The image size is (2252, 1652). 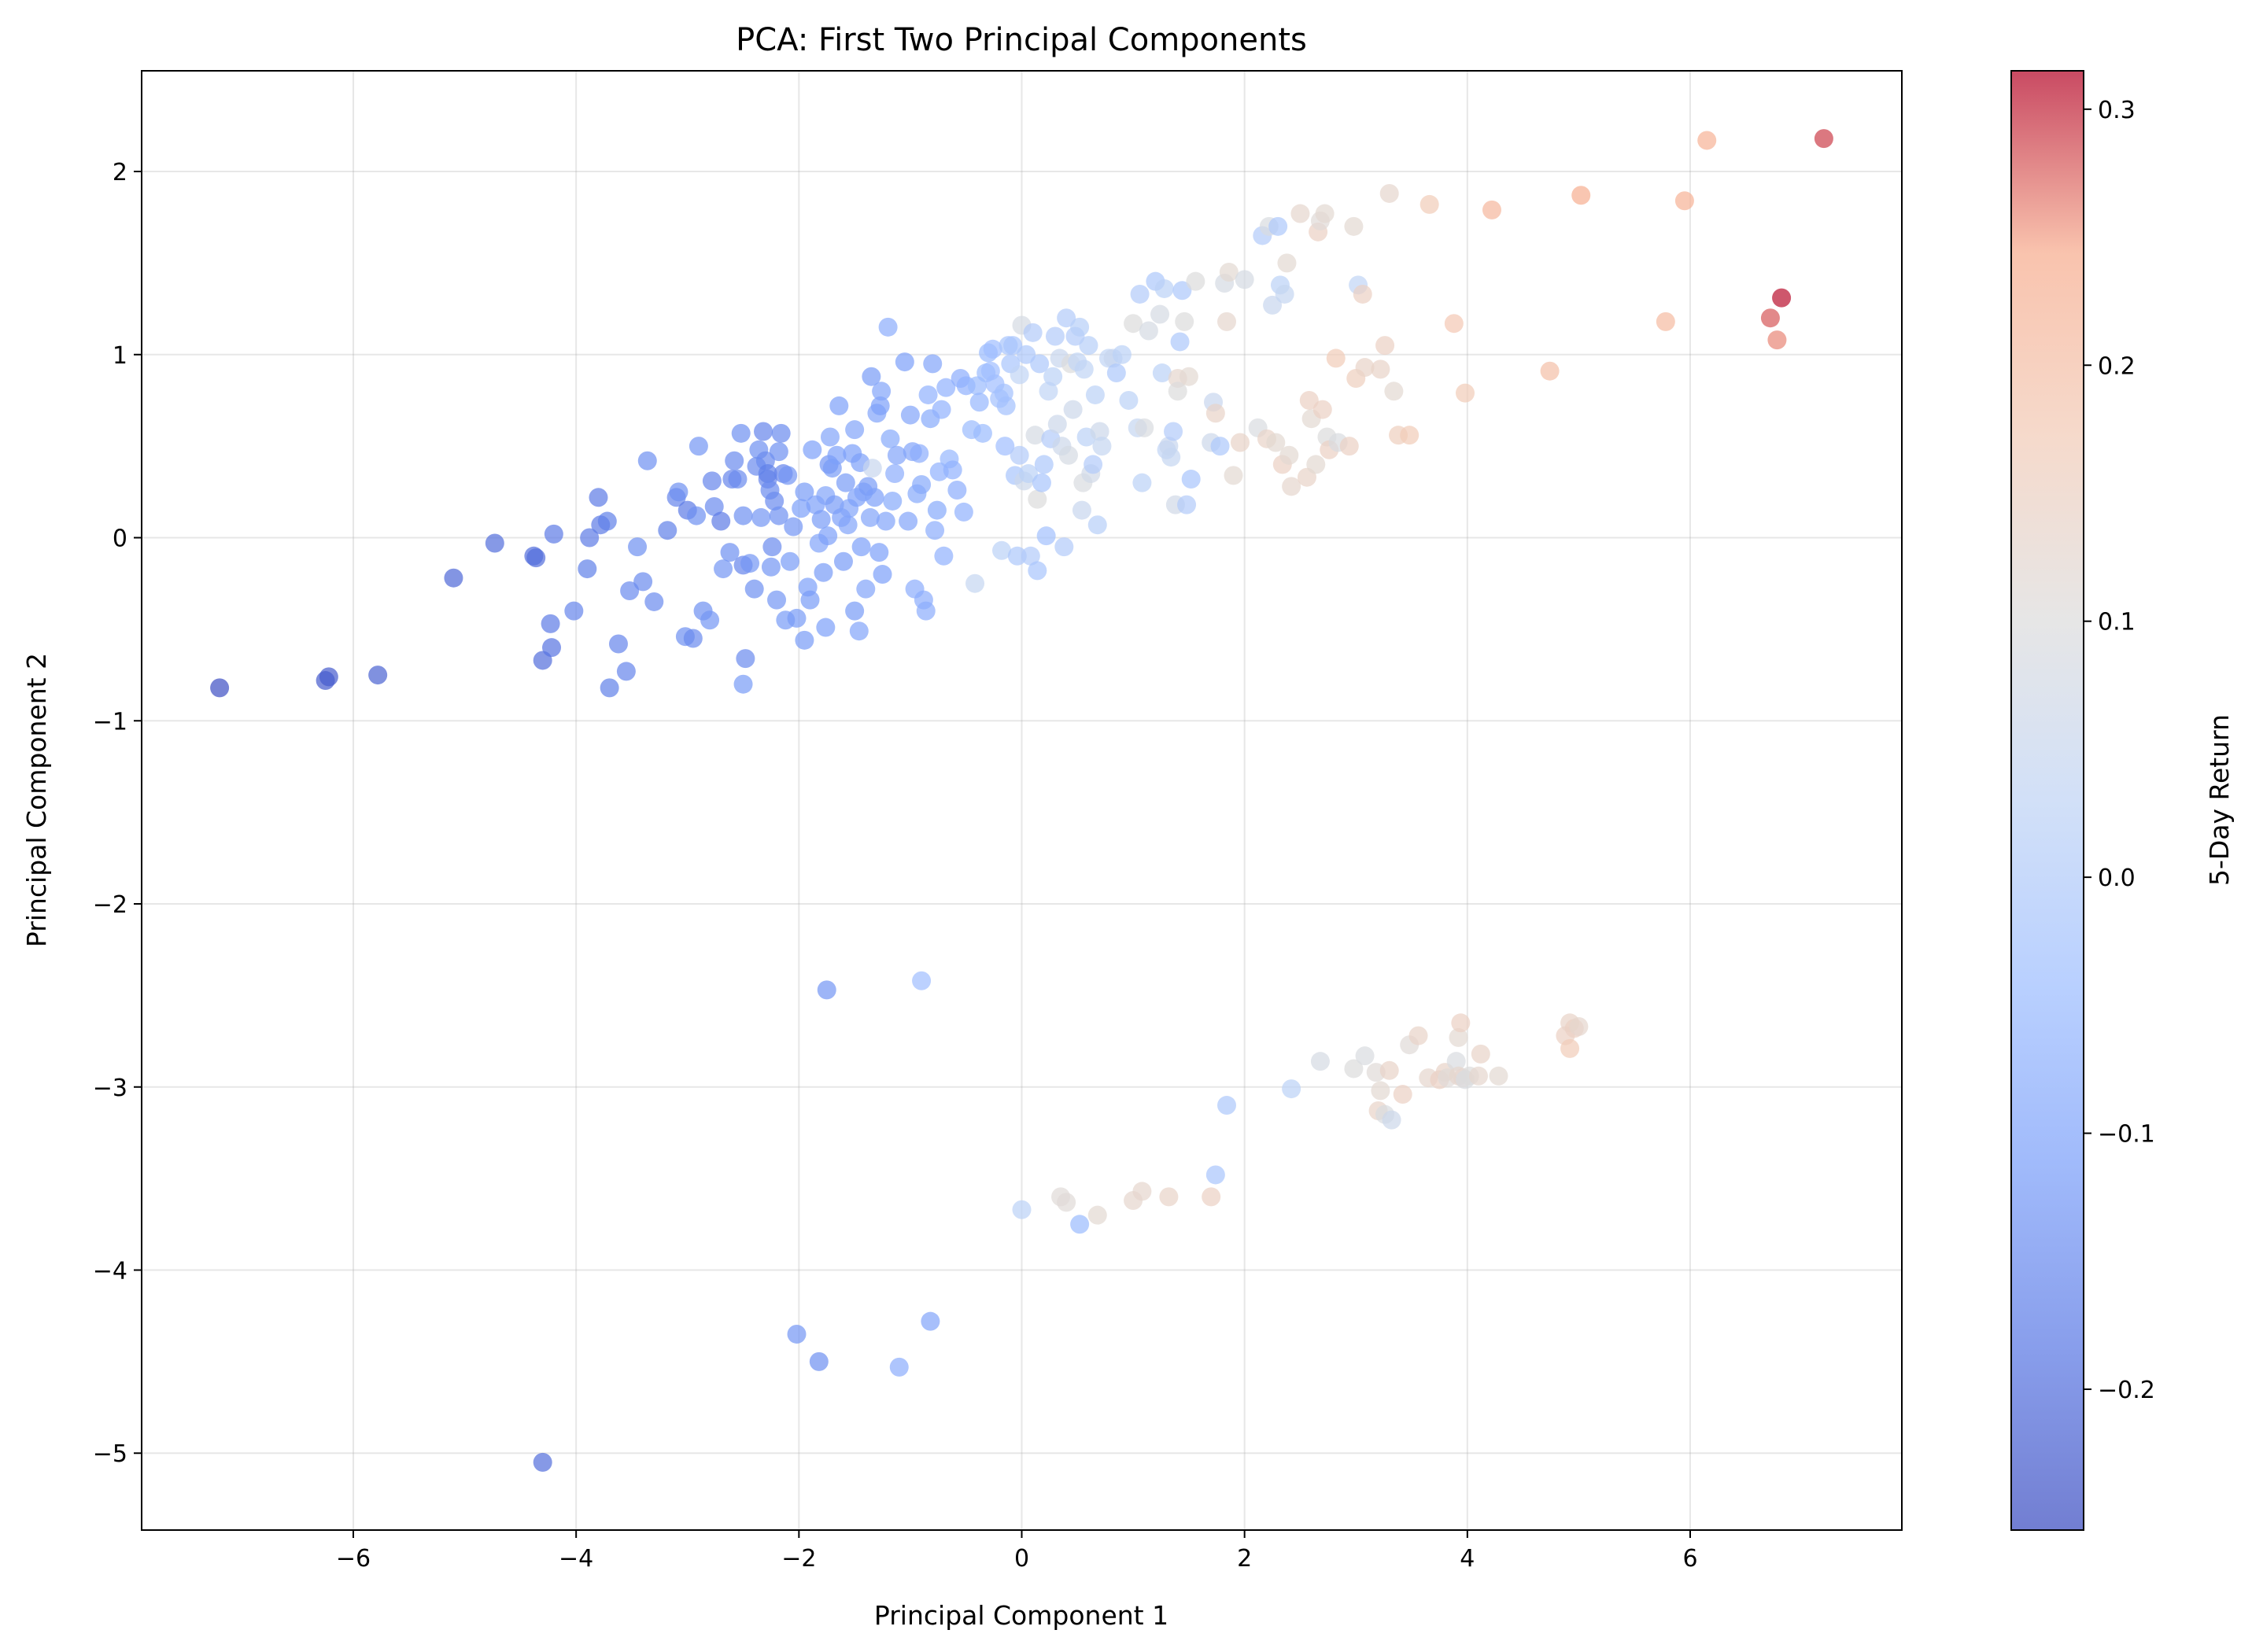 I want to click on colorbar-tick-label: −0.1, so click(x=2126, y=1135).